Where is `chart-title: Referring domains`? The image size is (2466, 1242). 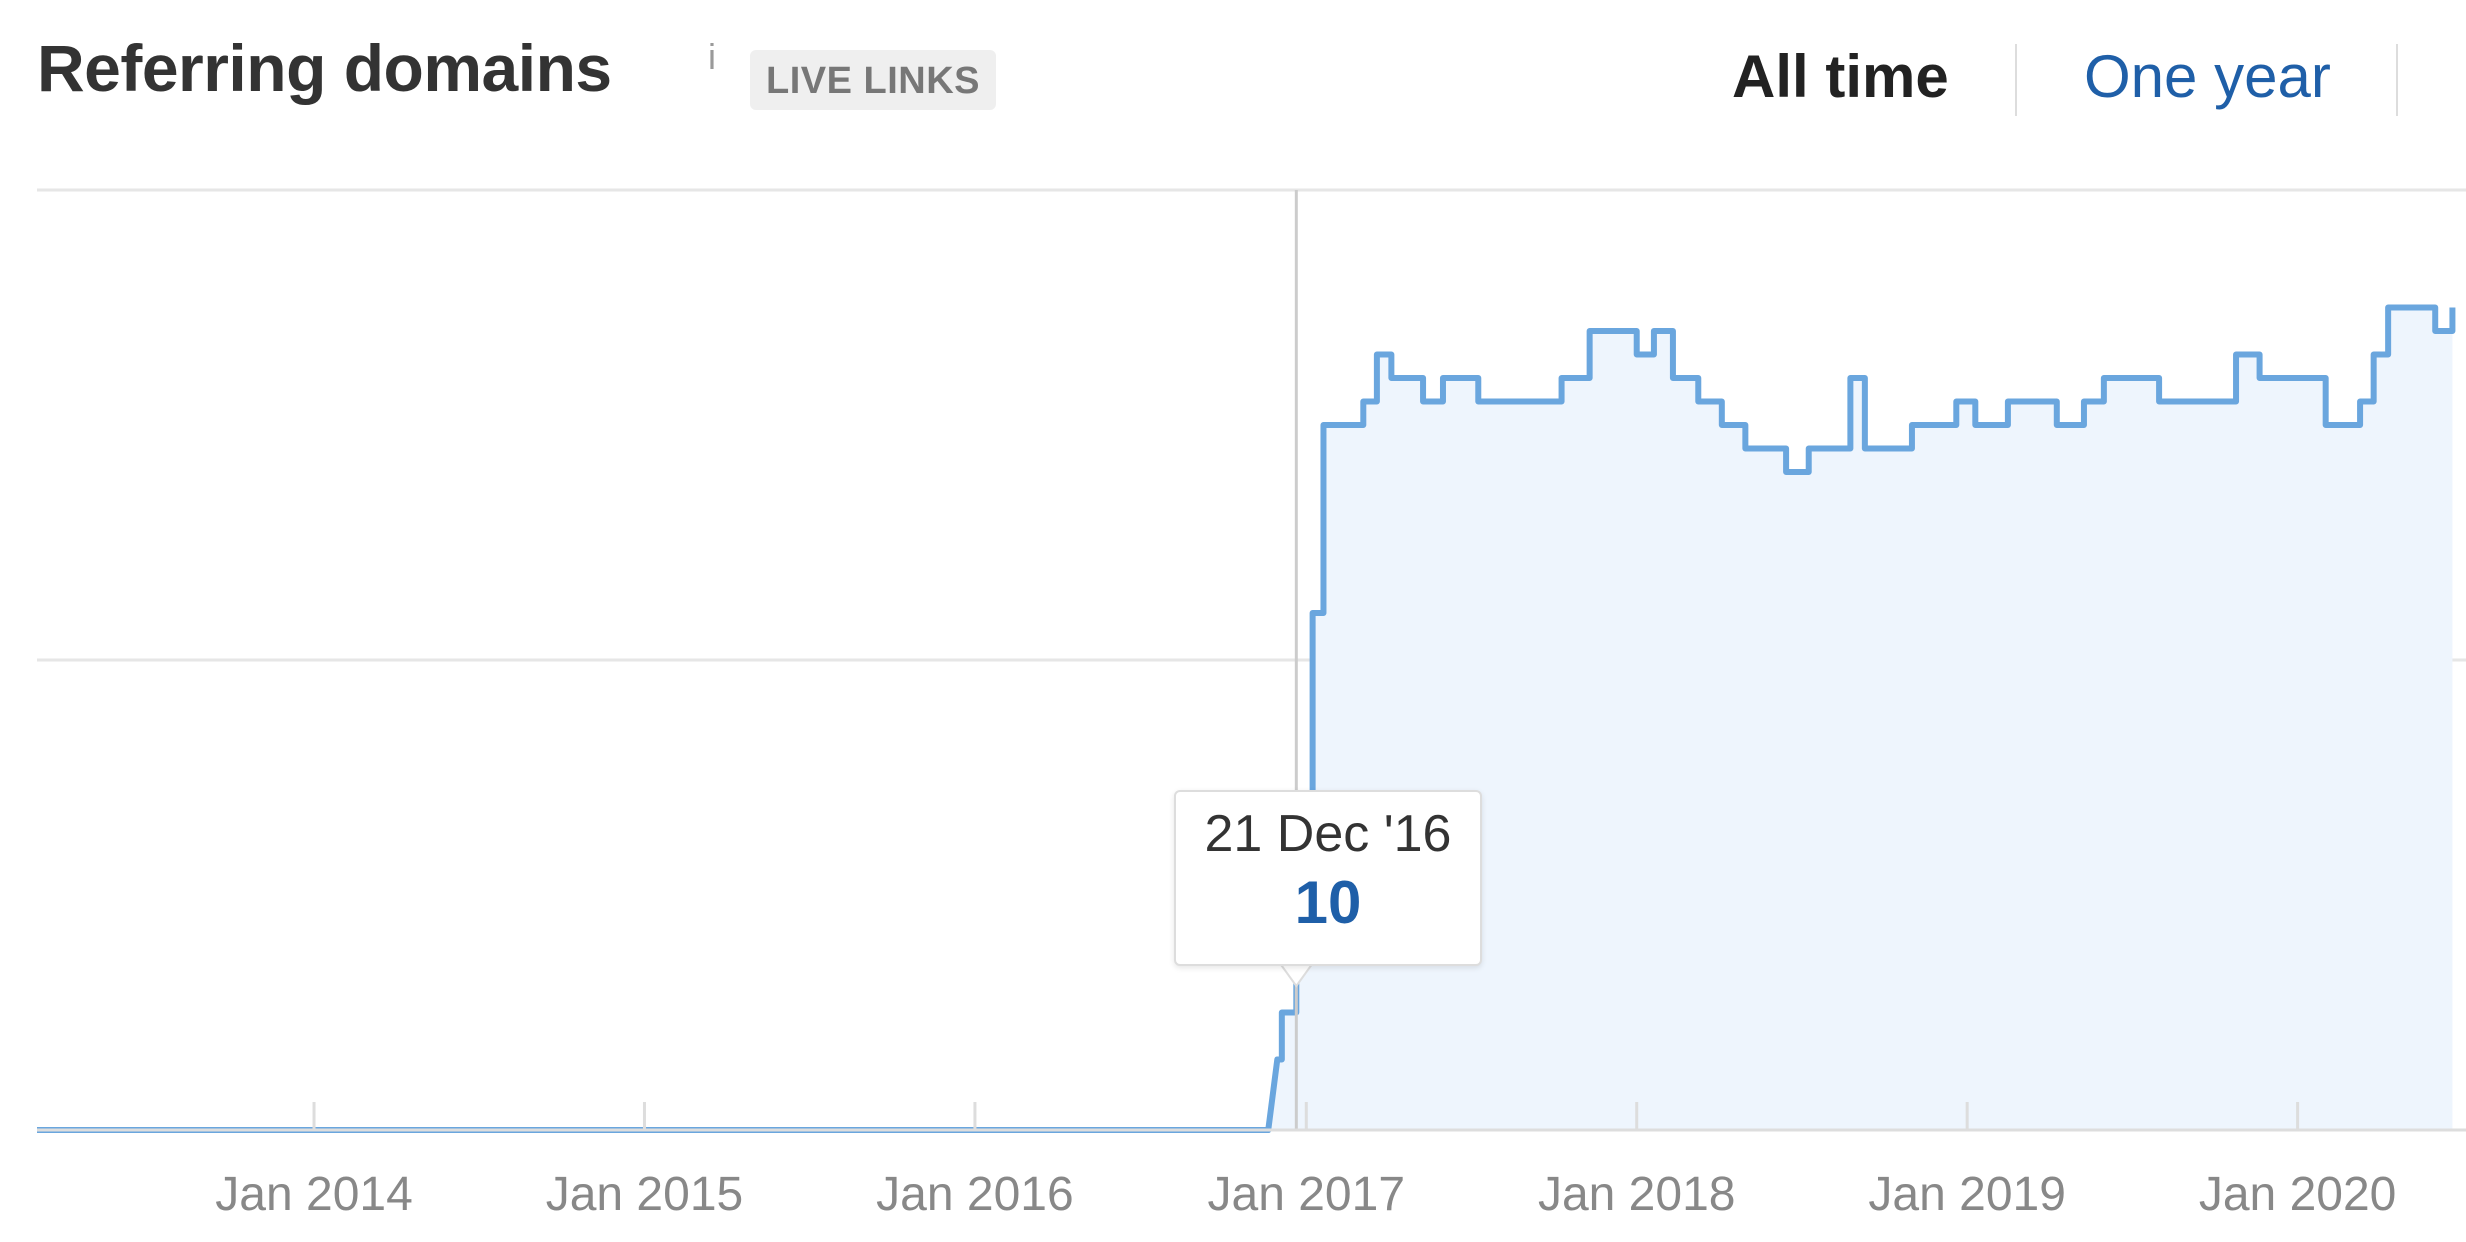 chart-title: Referring domains is located at coordinates (324, 68).